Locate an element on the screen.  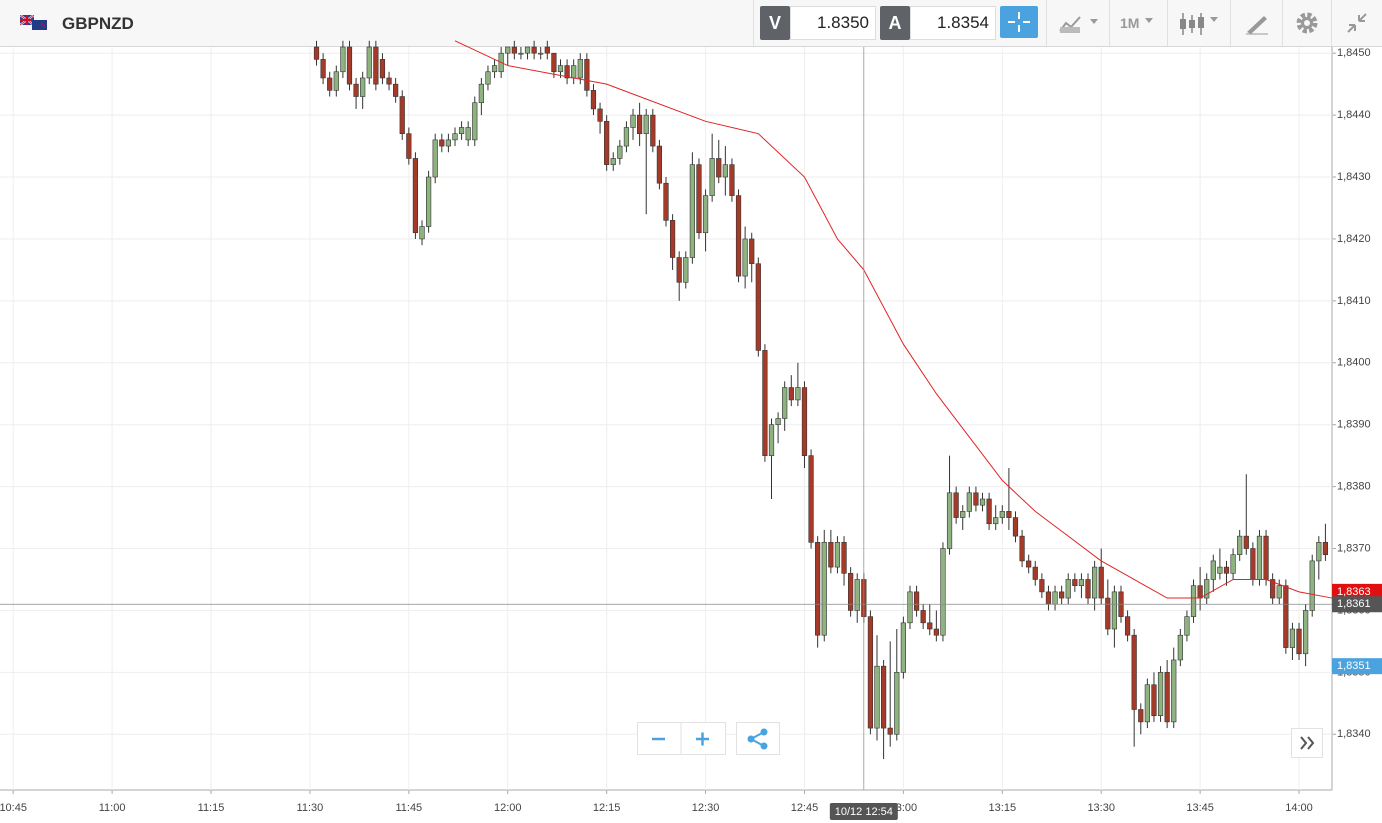
x-tick-label: 11:30 is located at coordinates (310, 808).